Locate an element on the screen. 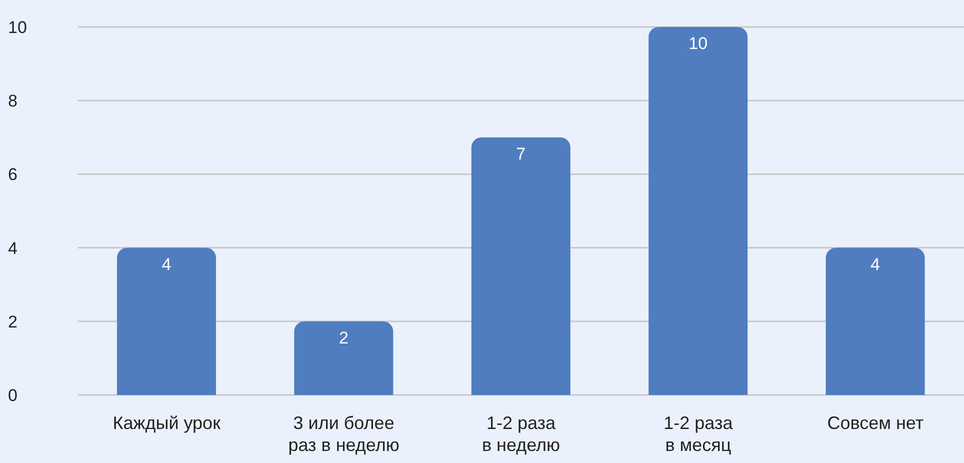  y-tick-label: 2 is located at coordinates (13, 322).